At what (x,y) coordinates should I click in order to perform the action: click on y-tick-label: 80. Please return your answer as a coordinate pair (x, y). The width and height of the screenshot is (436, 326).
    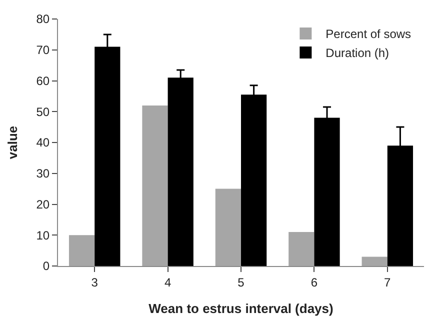
    Looking at the image, I should click on (43, 19).